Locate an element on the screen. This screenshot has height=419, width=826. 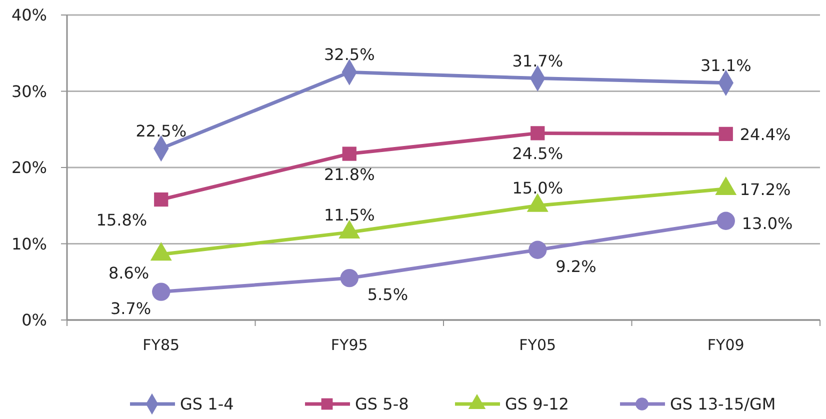
data-label: 11.5% is located at coordinates (349, 214).